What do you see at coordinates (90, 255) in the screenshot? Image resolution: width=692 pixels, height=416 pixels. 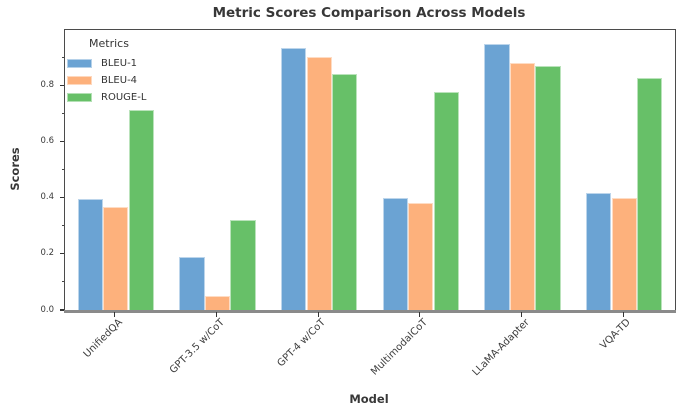 I see `bar-bleu-1-unifiedqa` at bounding box center [90, 255].